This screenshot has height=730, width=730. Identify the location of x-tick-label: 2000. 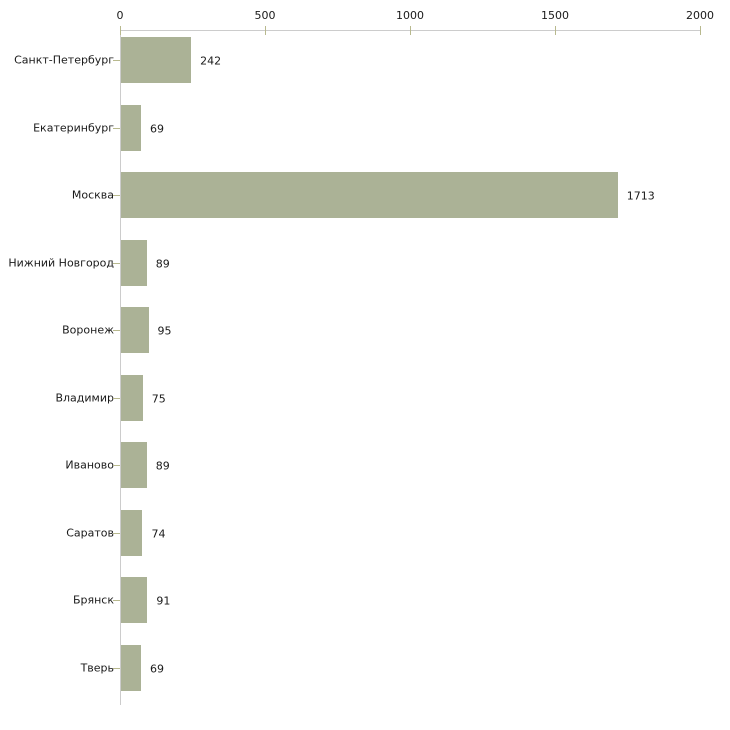
(700, 15).